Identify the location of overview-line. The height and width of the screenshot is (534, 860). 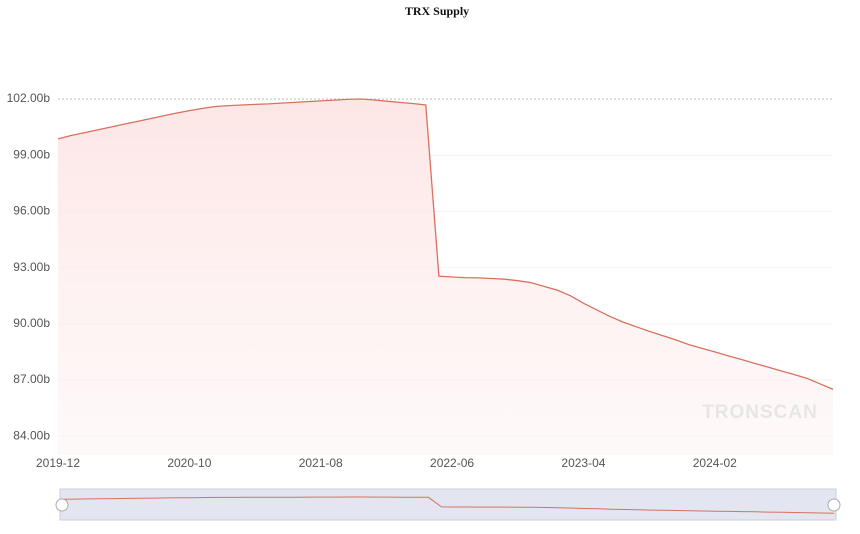
(448, 505).